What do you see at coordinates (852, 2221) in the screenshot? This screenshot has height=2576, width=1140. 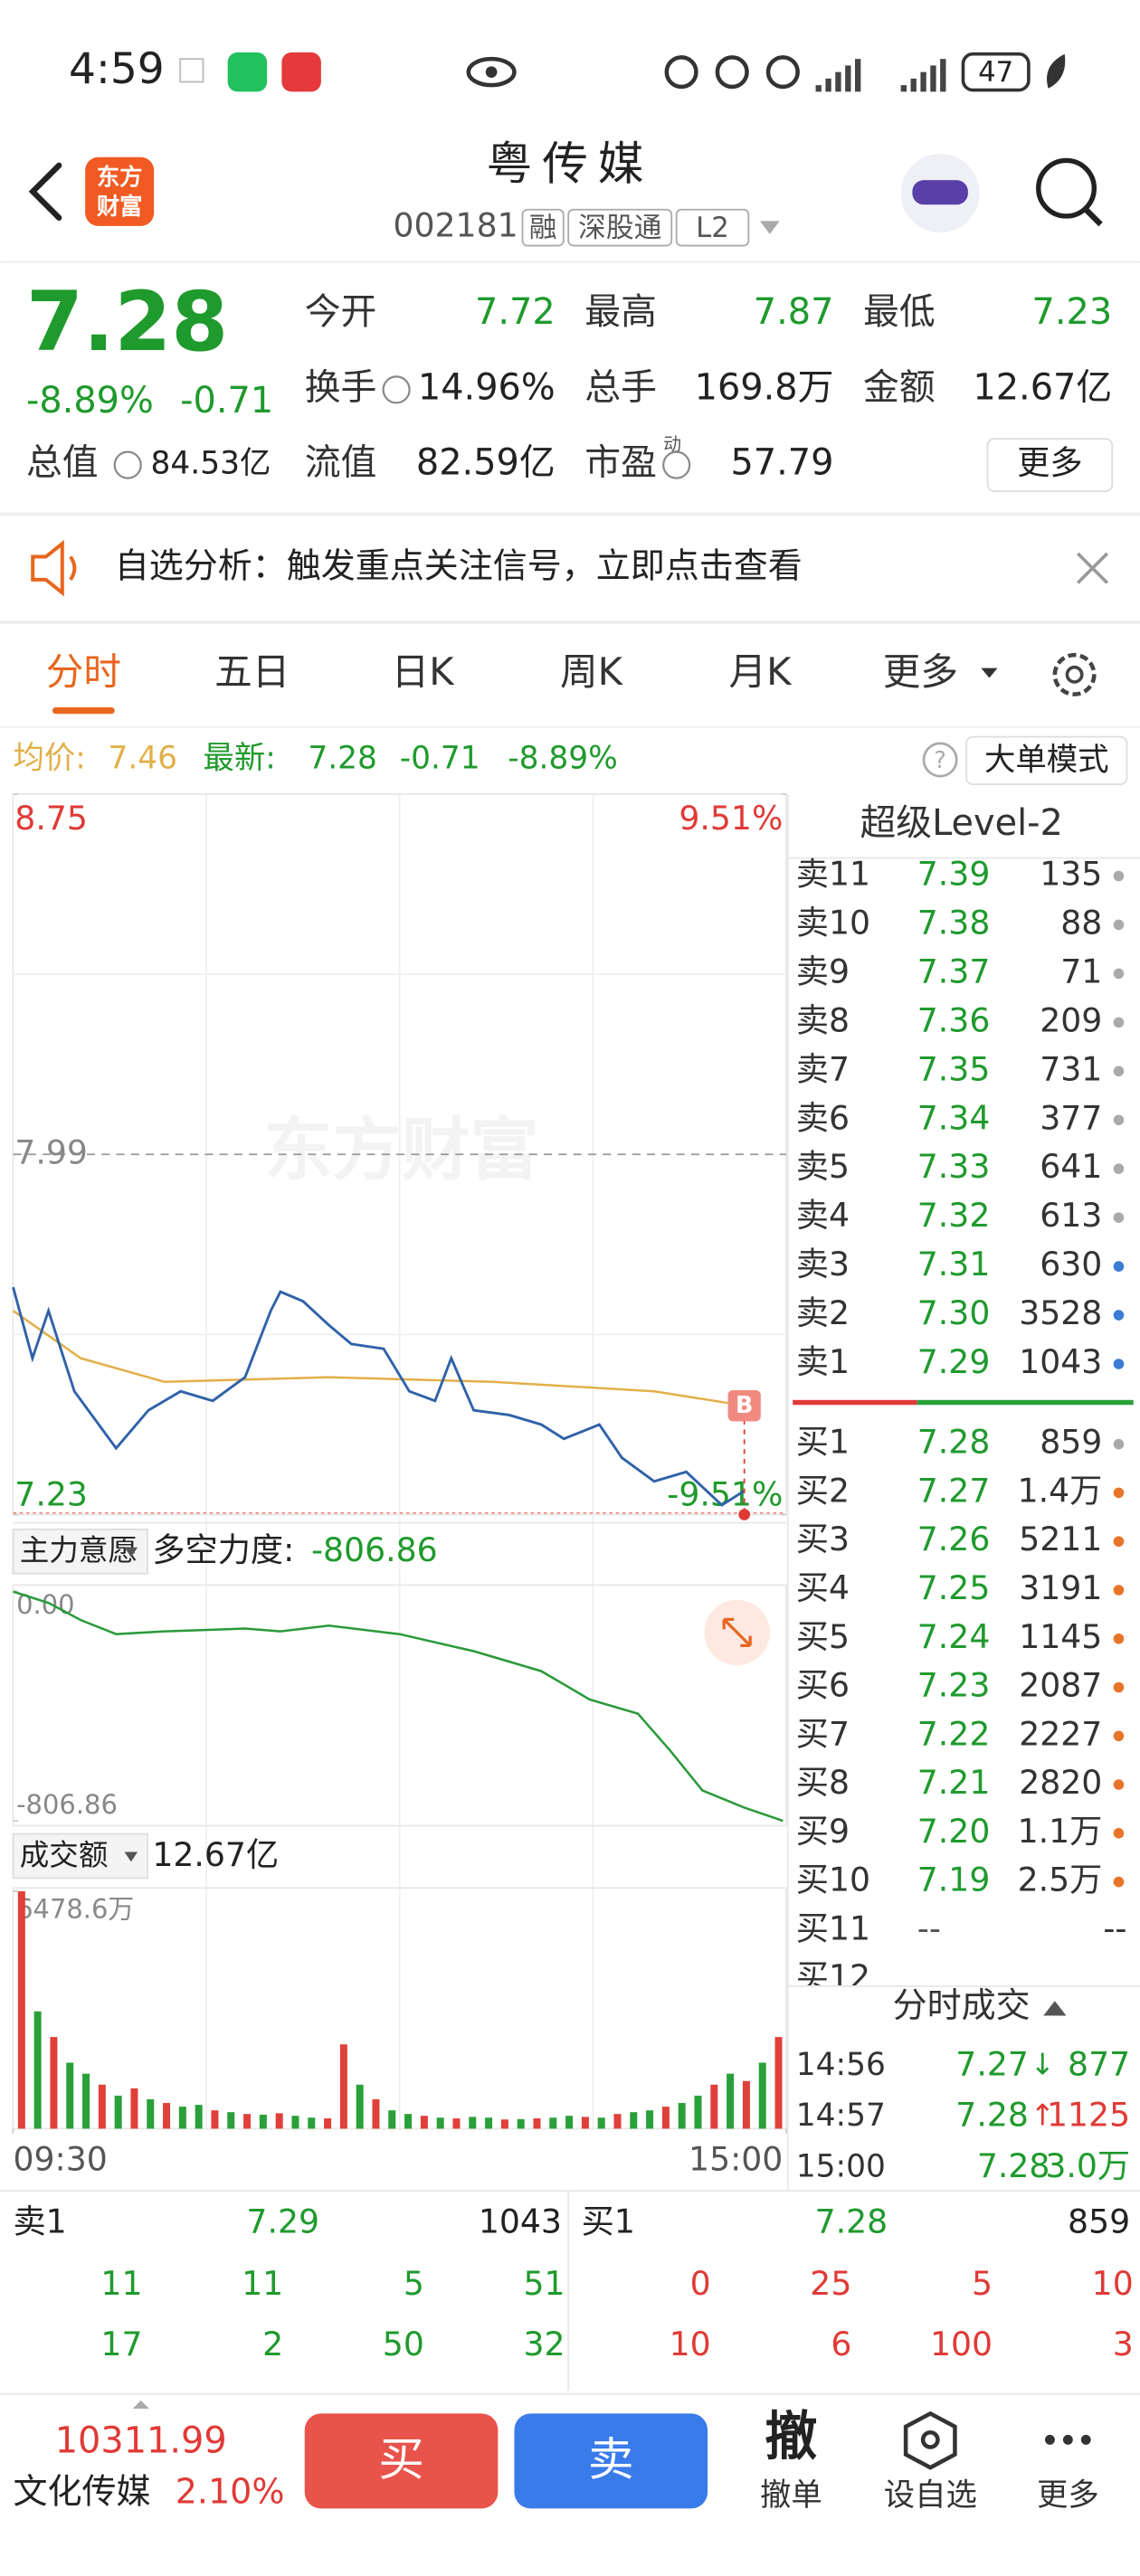 I see `queue-price: 7.28` at bounding box center [852, 2221].